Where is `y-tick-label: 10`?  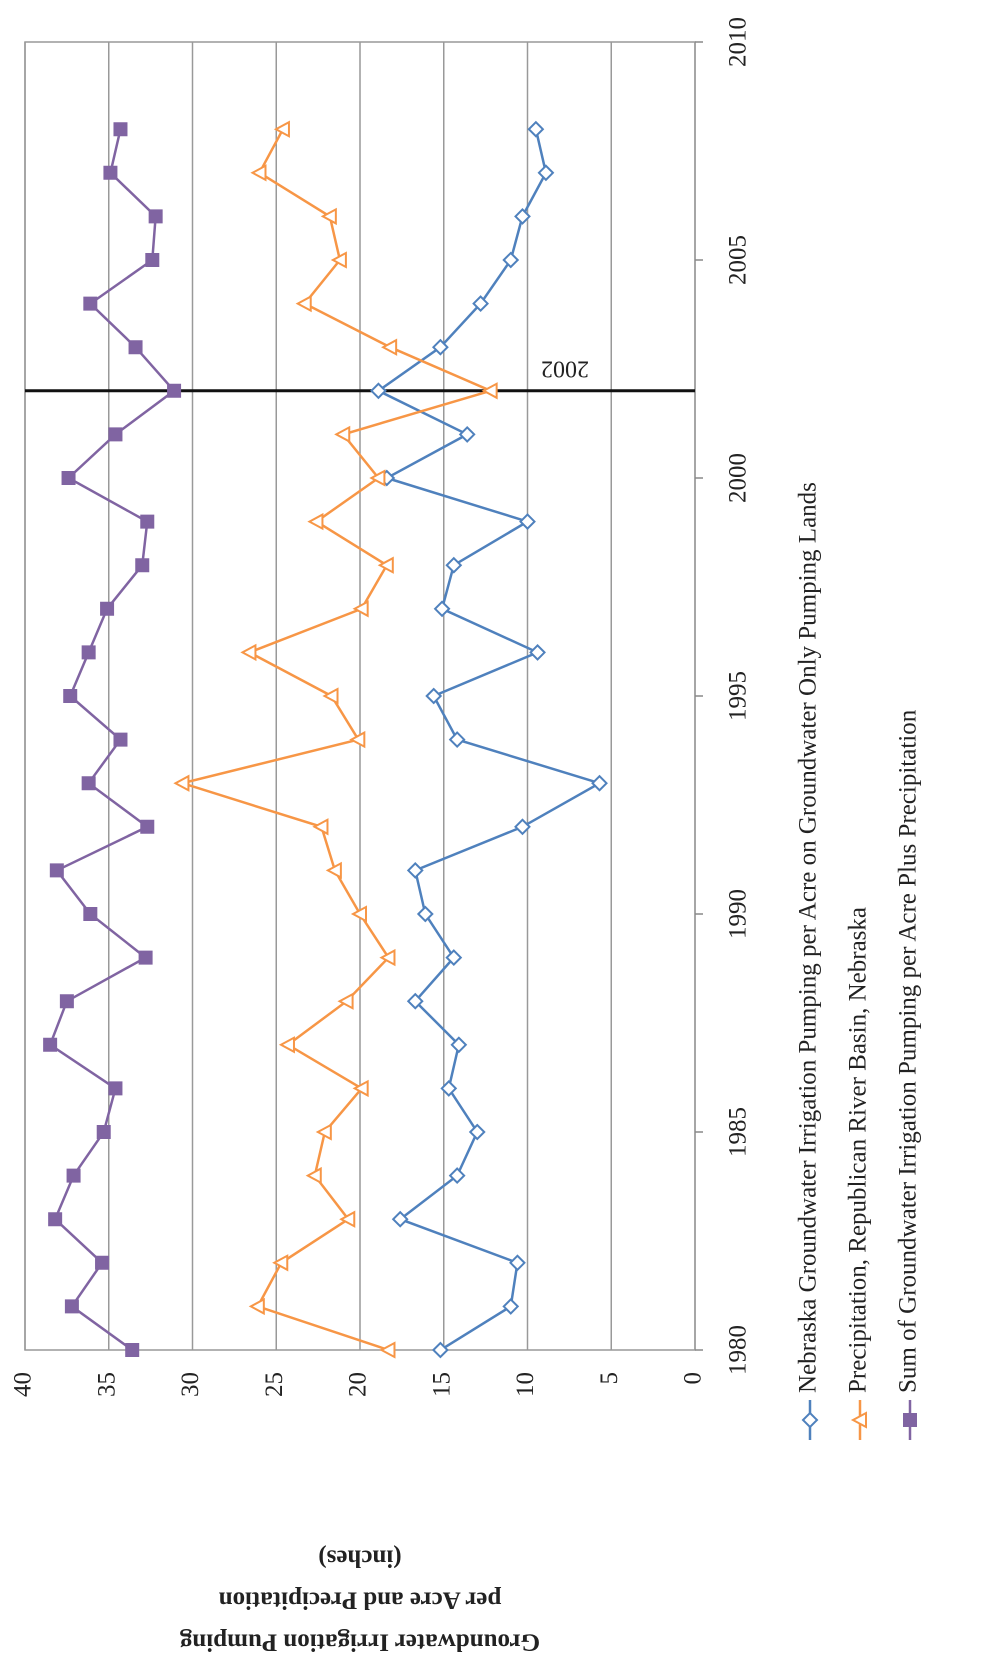 y-tick-label: 10 is located at coordinates (525, 1384).